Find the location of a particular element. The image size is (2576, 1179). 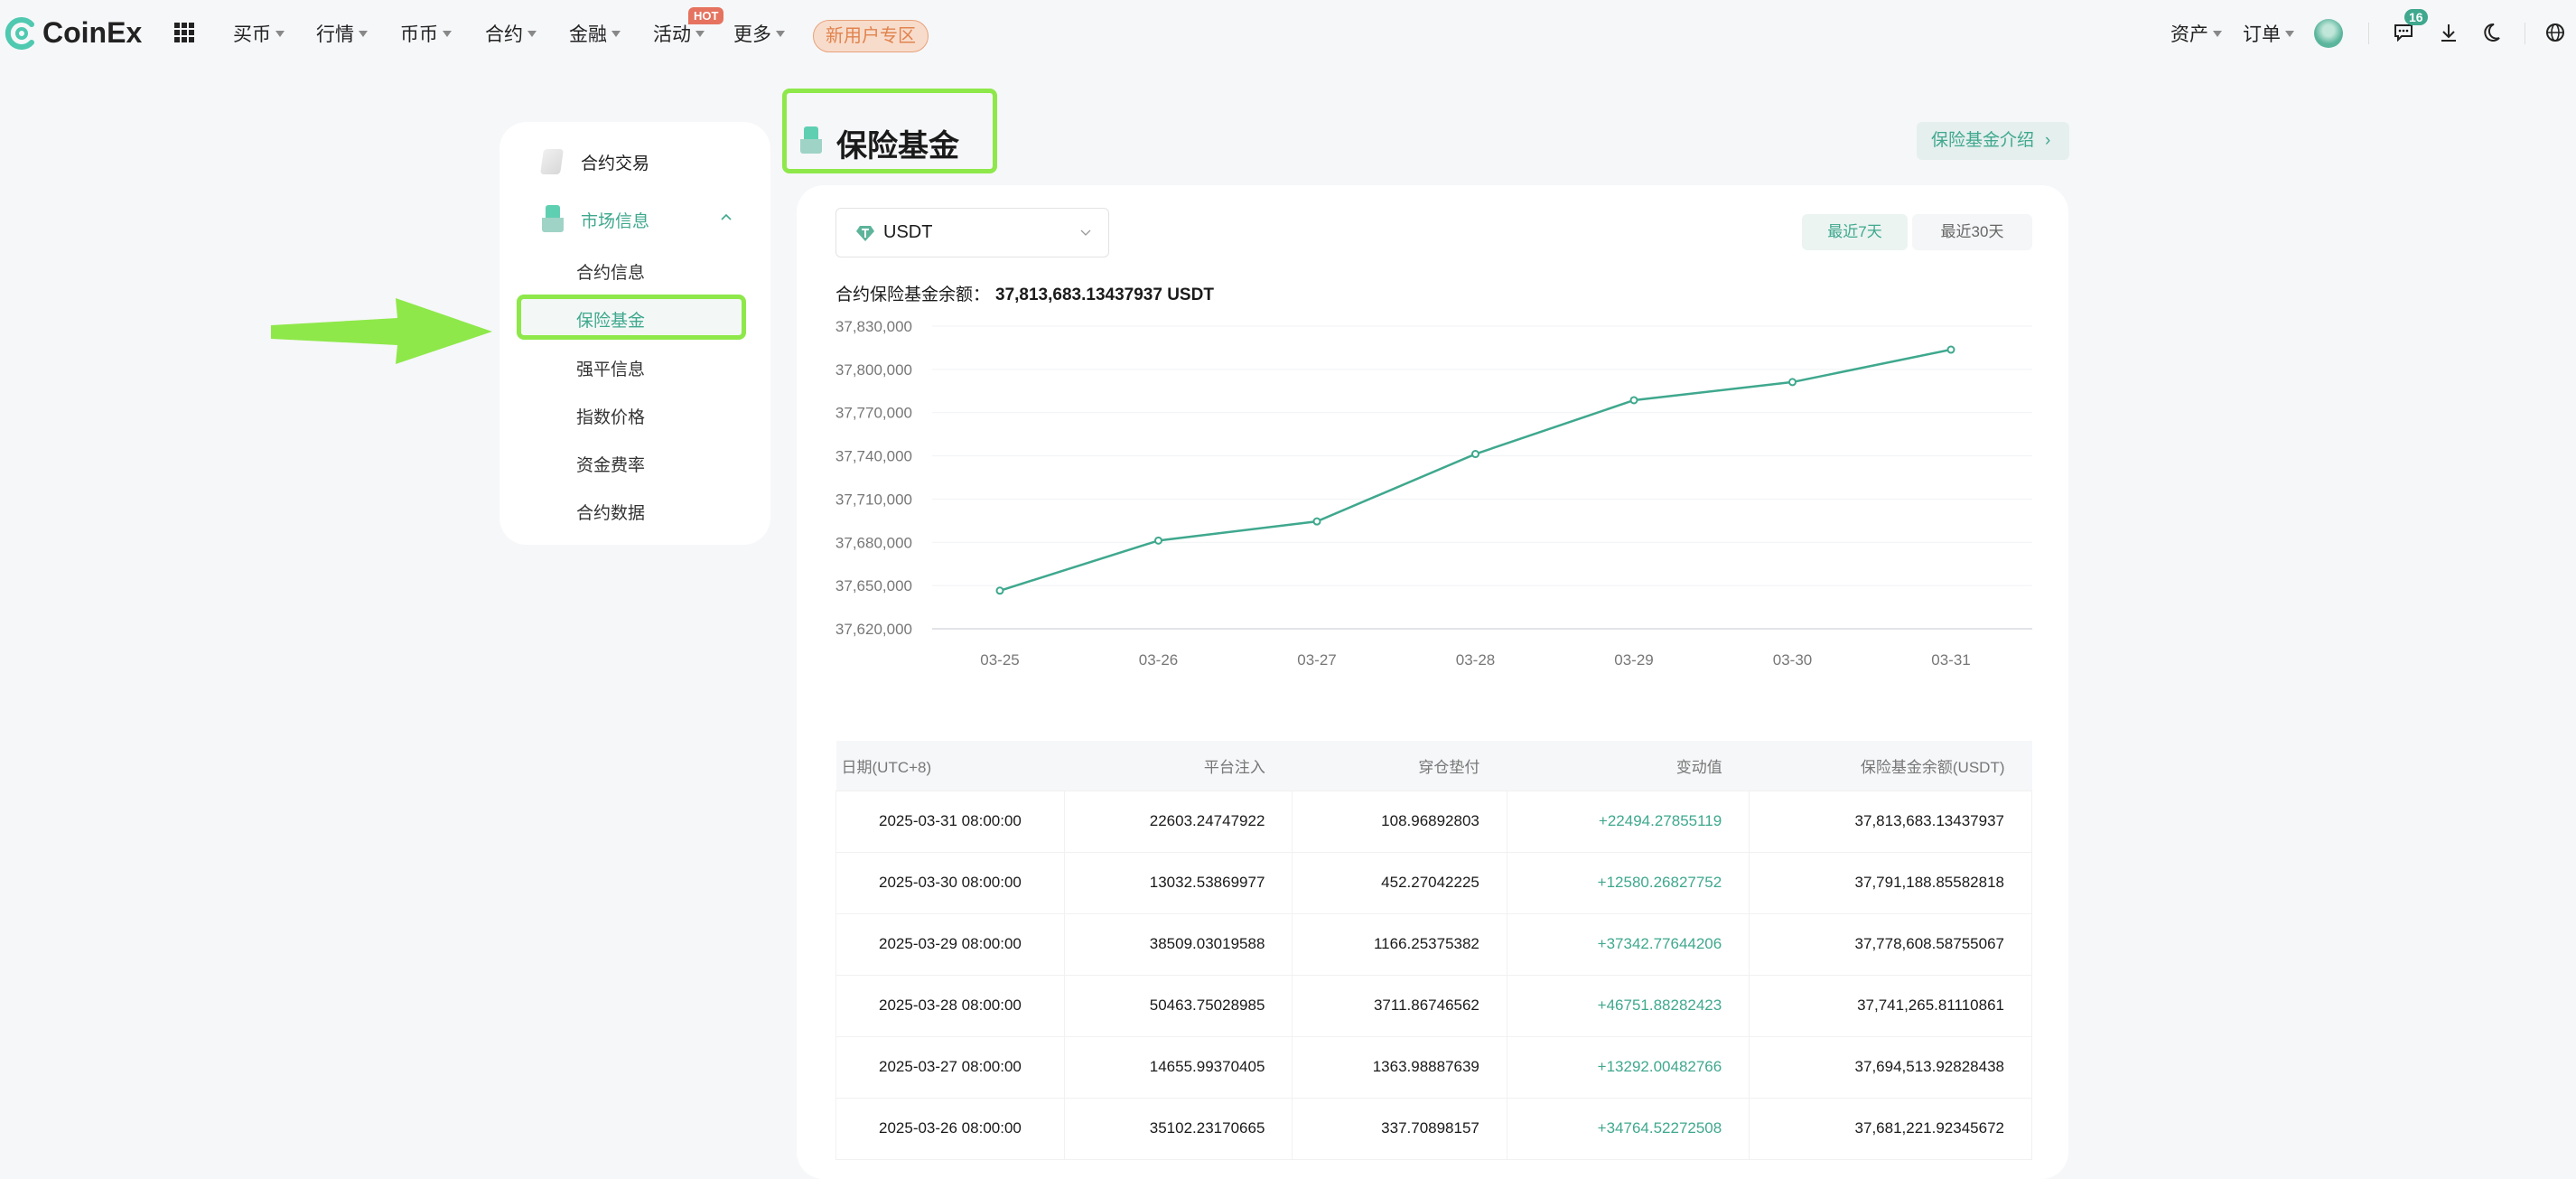

cell-balance: 37,778,608.58755067 is located at coordinates (1890, 944).